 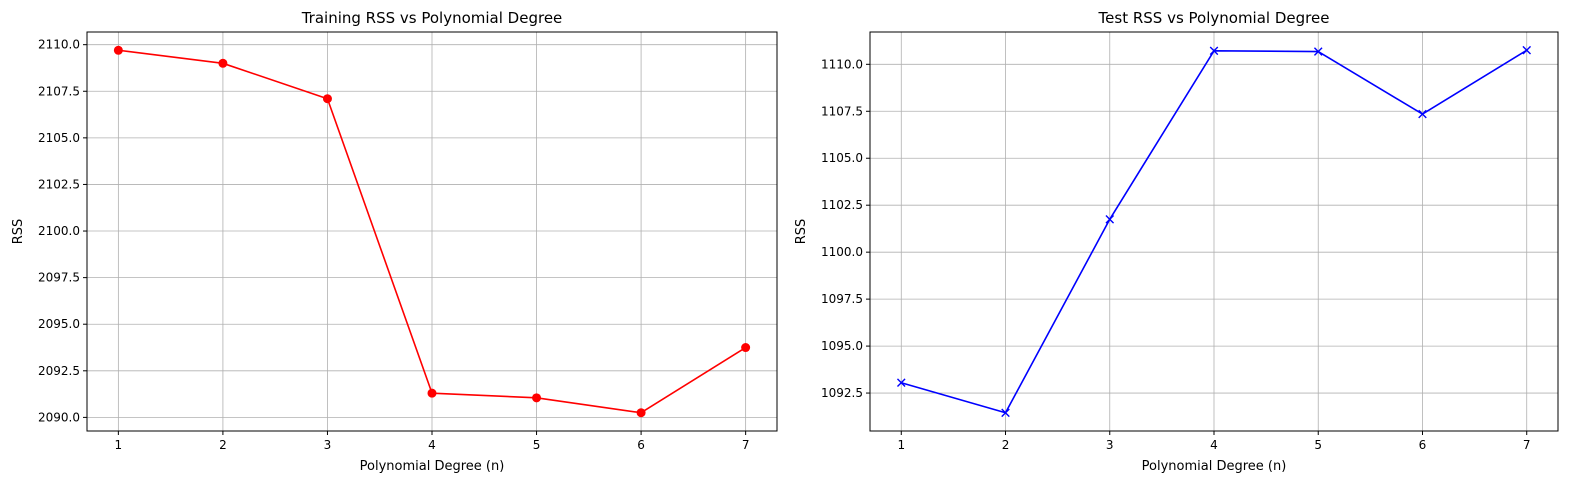 I want to click on y-tick-label: 2105.0, so click(x=59, y=138).